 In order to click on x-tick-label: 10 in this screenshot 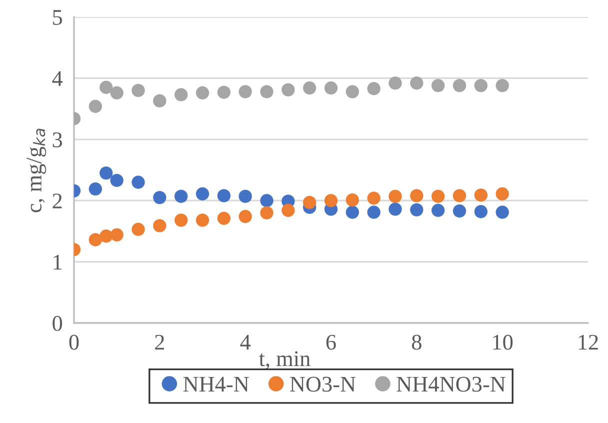, I will do `click(503, 342)`.